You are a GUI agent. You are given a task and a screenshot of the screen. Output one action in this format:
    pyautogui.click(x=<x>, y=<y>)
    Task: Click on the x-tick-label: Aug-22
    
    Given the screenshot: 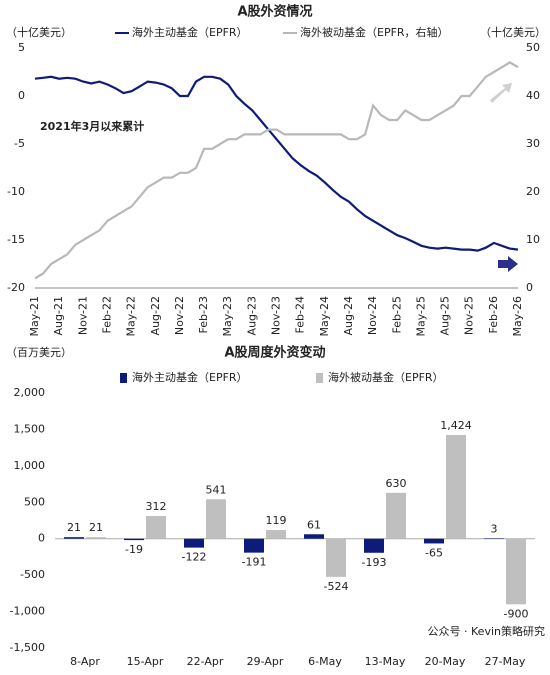 What is the action you would take?
    pyautogui.click(x=155, y=315)
    